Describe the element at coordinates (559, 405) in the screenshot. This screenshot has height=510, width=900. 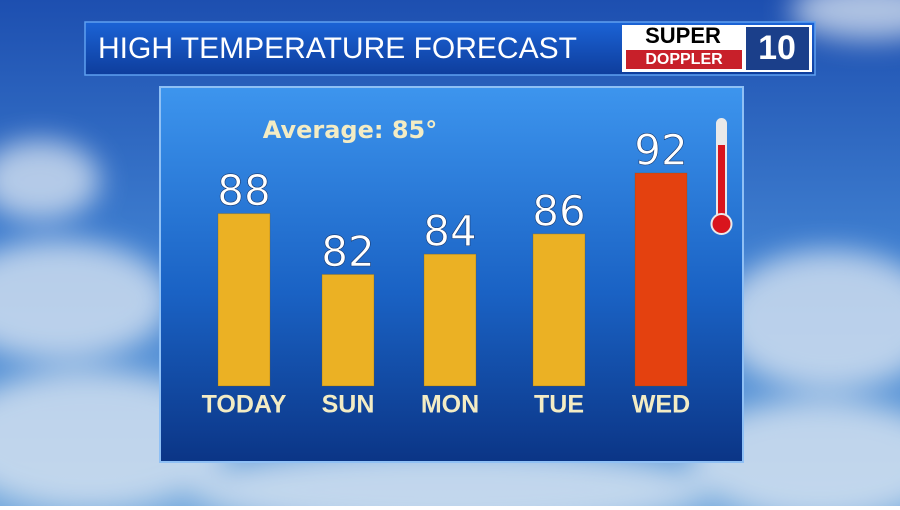
I see `x-tick-label: TUE` at that location.